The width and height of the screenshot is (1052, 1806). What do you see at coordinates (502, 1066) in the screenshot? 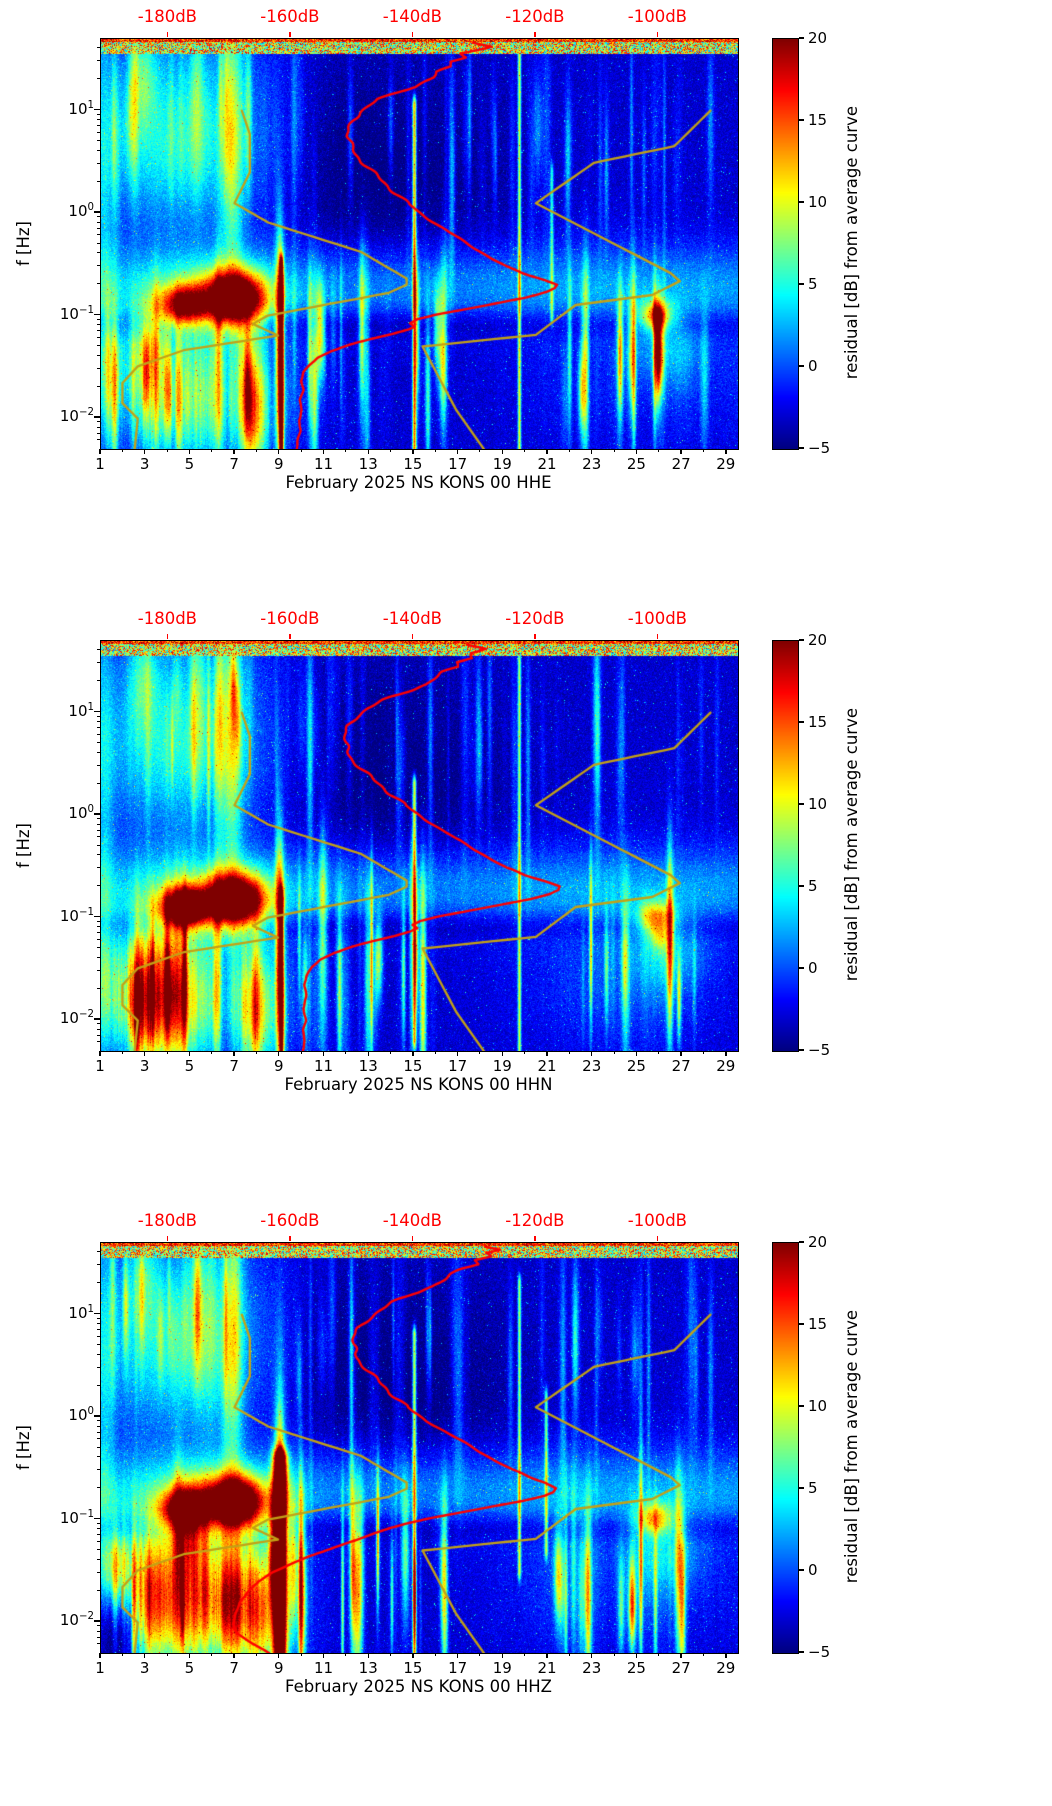
I see `x-tick-label: 19` at bounding box center [502, 1066].